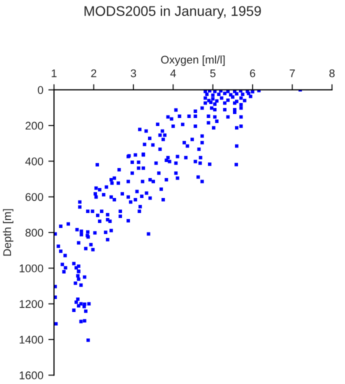  What do you see at coordinates (8, 232) in the screenshot?
I see `y-axis-title: Depth [m]` at bounding box center [8, 232].